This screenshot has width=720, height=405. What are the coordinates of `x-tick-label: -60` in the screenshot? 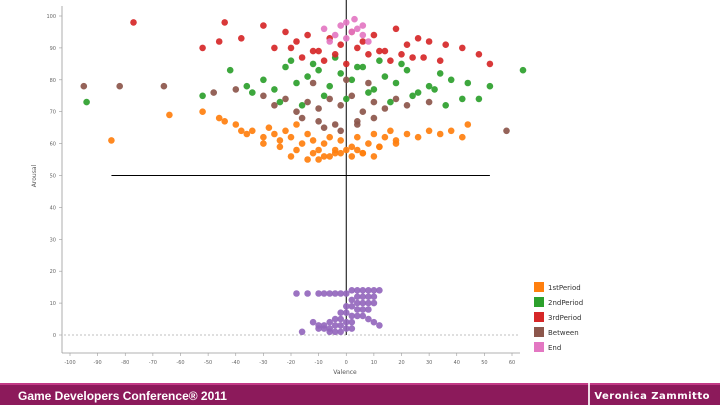 It's located at (180, 363).